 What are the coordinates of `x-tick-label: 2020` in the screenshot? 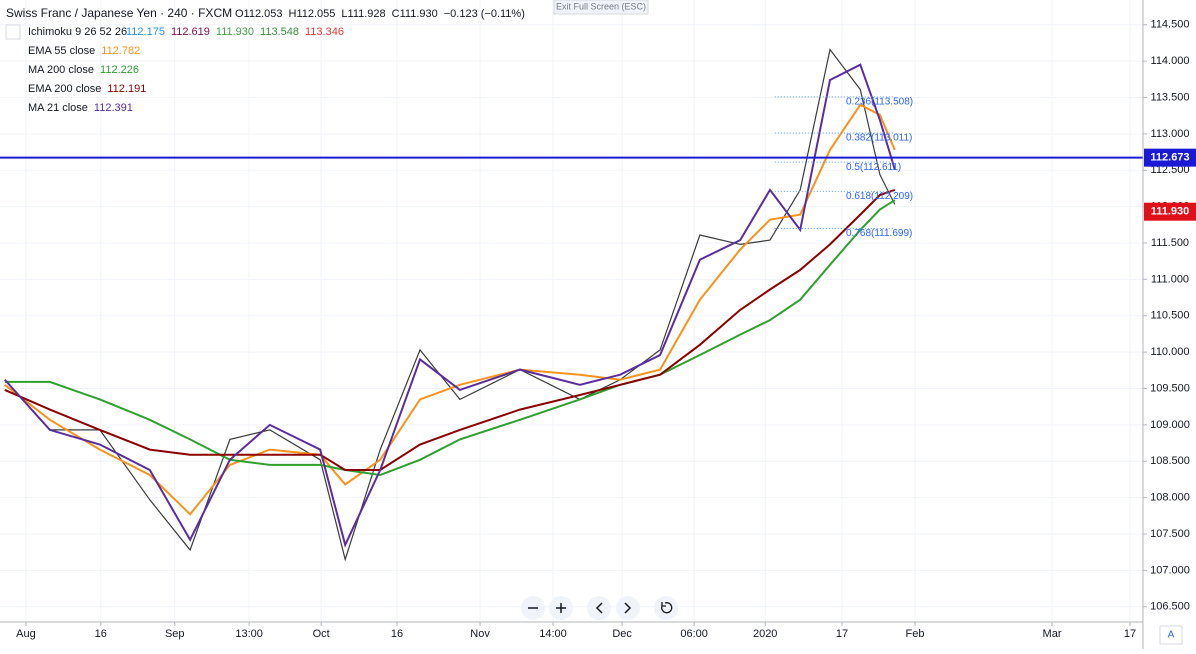 It's located at (765, 634).